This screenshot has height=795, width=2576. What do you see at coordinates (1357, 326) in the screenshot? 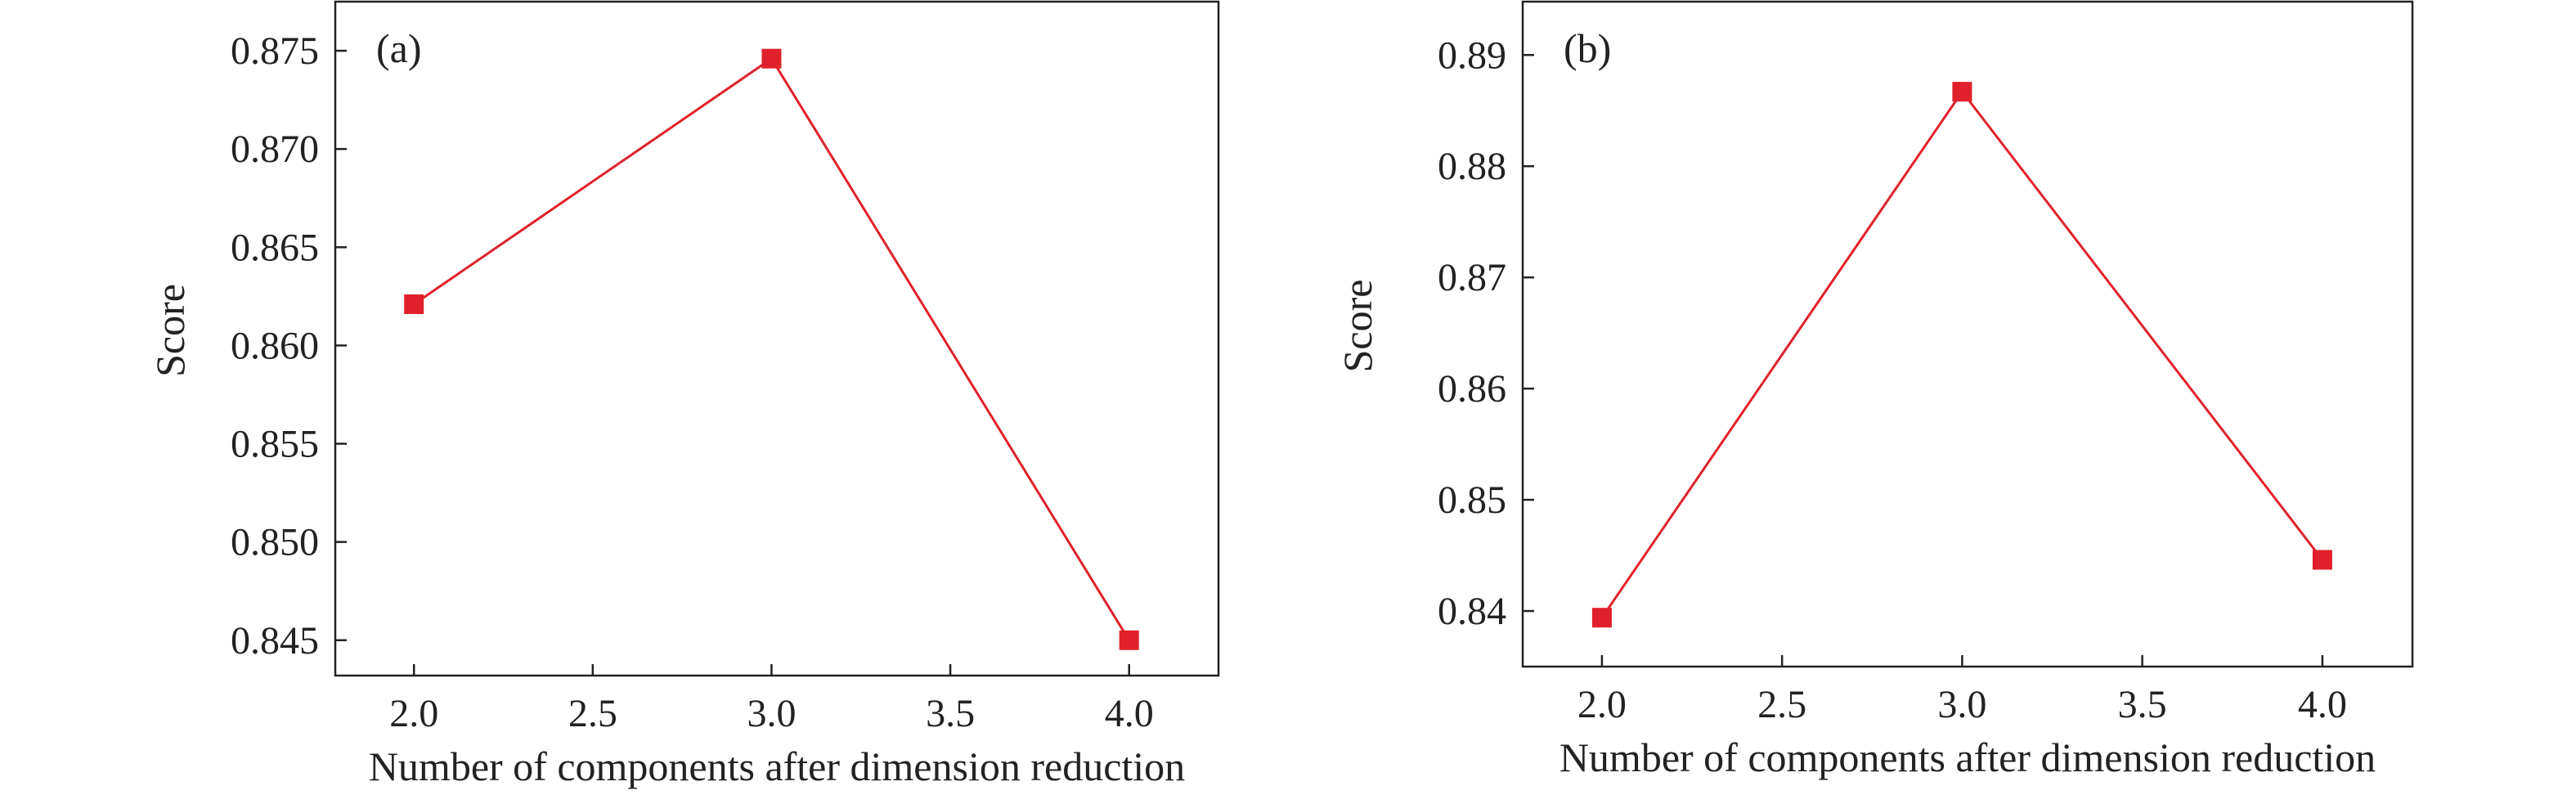
I see `chart-b-y-axis-title: Score` at bounding box center [1357, 326].